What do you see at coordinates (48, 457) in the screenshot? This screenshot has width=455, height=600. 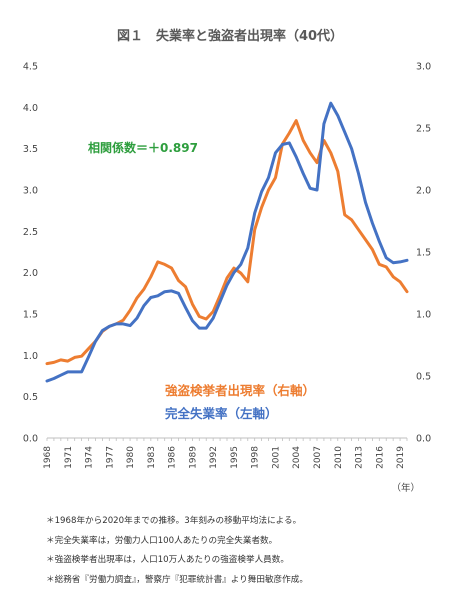 I see `x-tick-label: 1968` at bounding box center [48, 457].